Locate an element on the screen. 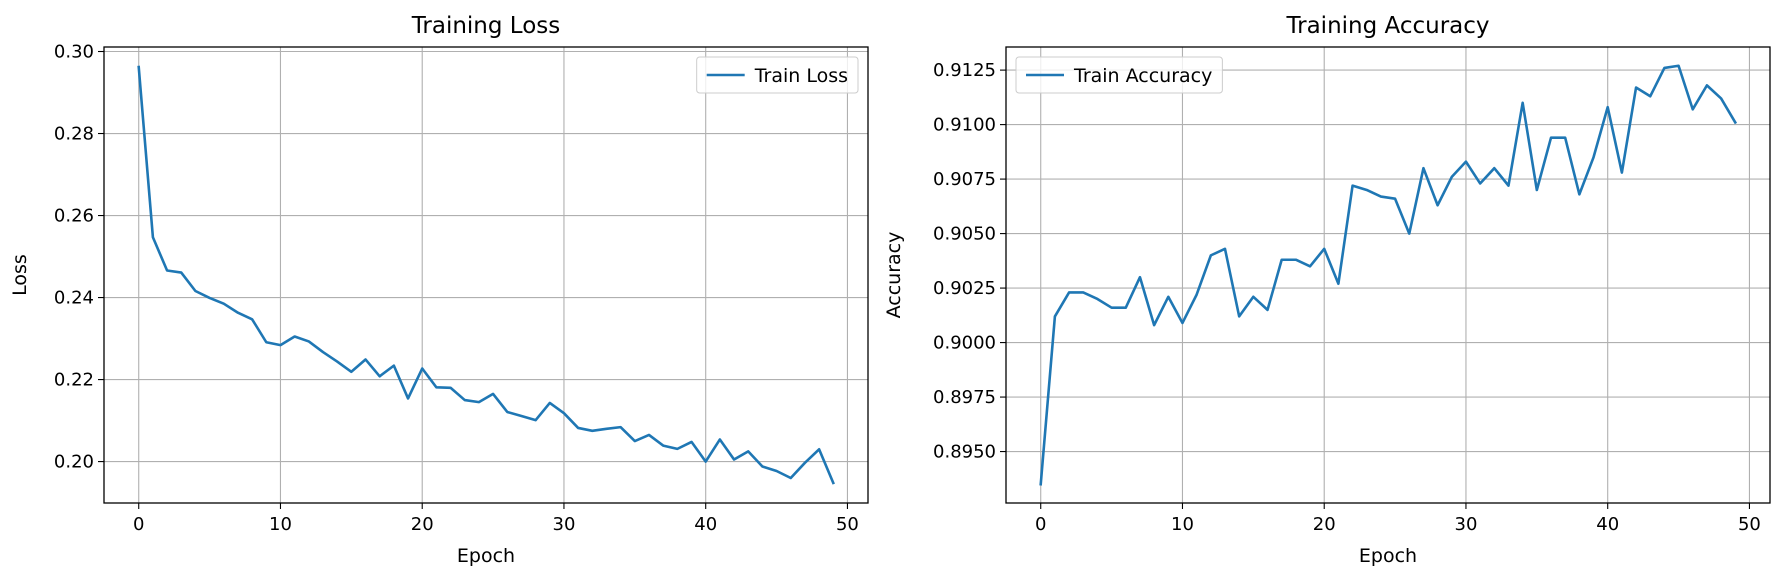 The width and height of the screenshot is (1784, 581). accuracy-legend-box is located at coordinates (1119, 75).